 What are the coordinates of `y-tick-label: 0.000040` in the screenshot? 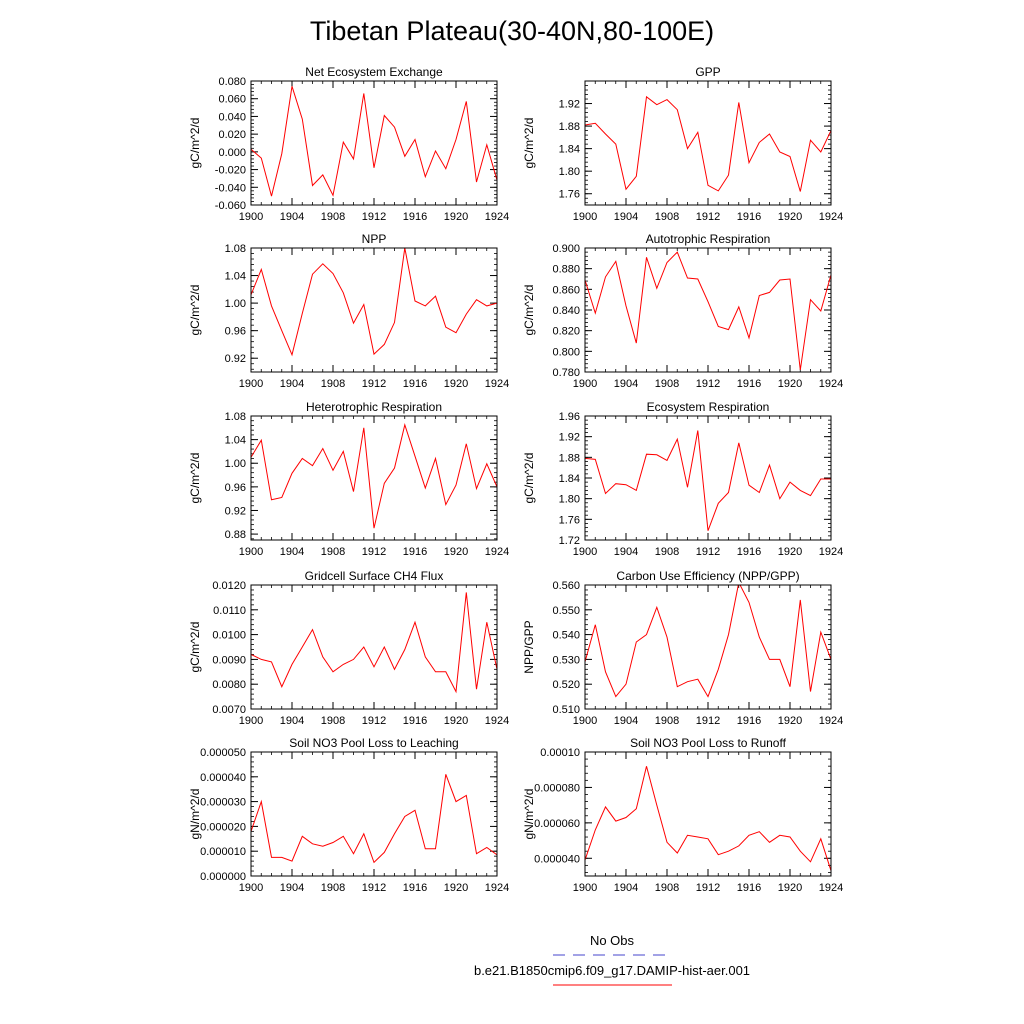 It's located at (557, 859).